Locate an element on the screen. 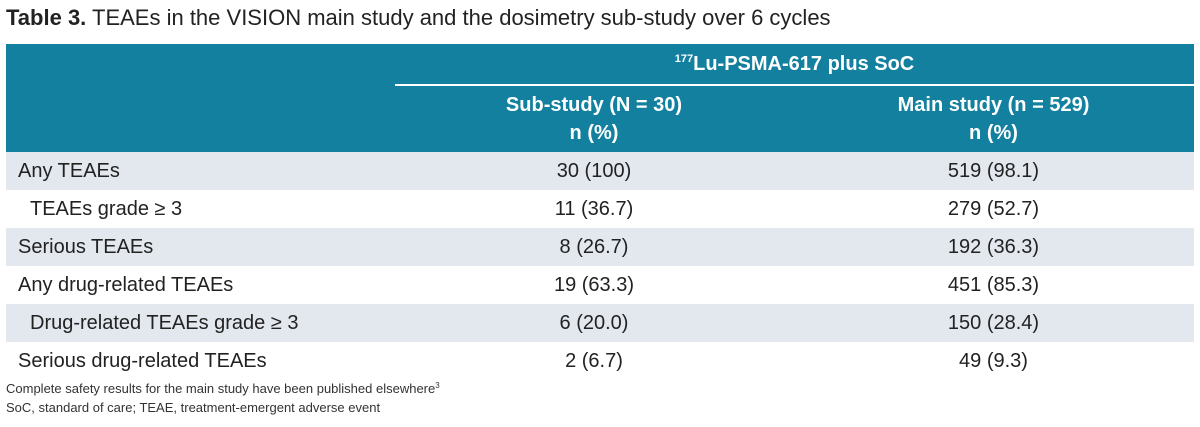 Image resolution: width=1200 pixels, height=427 pixels. row-label: Any TEAEs is located at coordinates (200, 171).